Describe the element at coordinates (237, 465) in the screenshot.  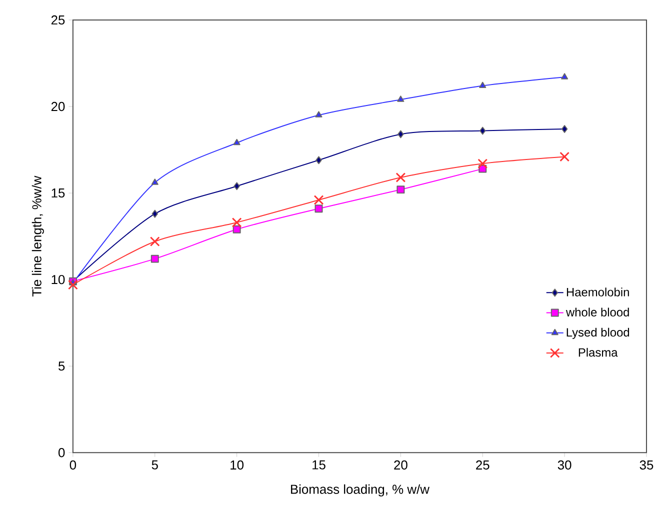
I see `x-tick-label: 10` at that location.